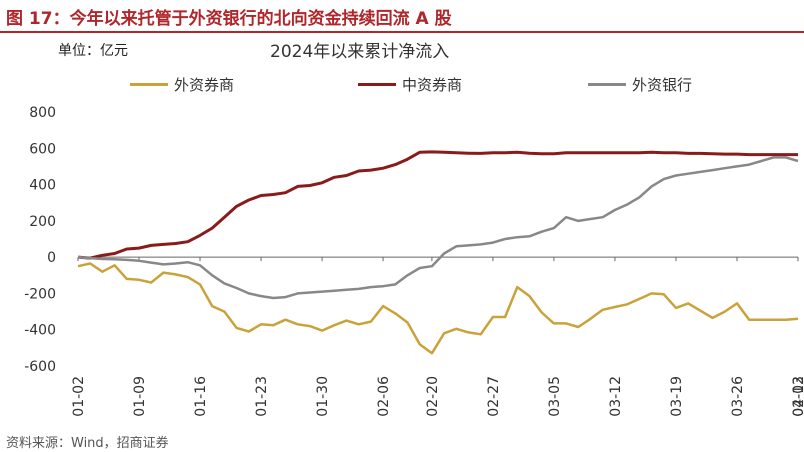  I want to click on x-tick-label: 02-20, so click(433, 396).